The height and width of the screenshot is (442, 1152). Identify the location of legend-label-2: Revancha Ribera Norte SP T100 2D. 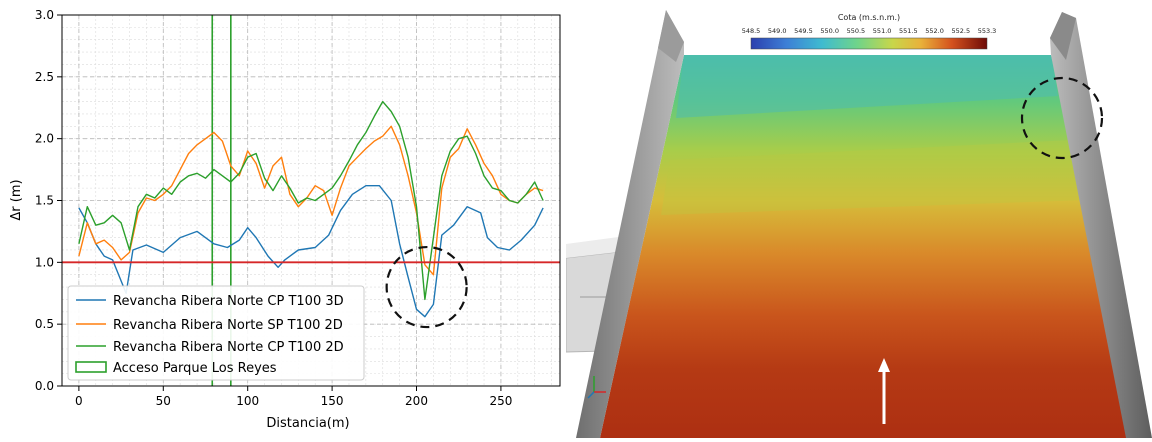
(228, 325).